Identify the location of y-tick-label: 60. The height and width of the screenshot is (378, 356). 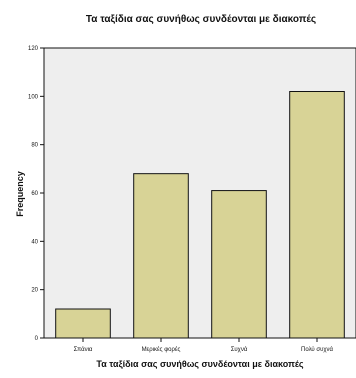
(34, 194).